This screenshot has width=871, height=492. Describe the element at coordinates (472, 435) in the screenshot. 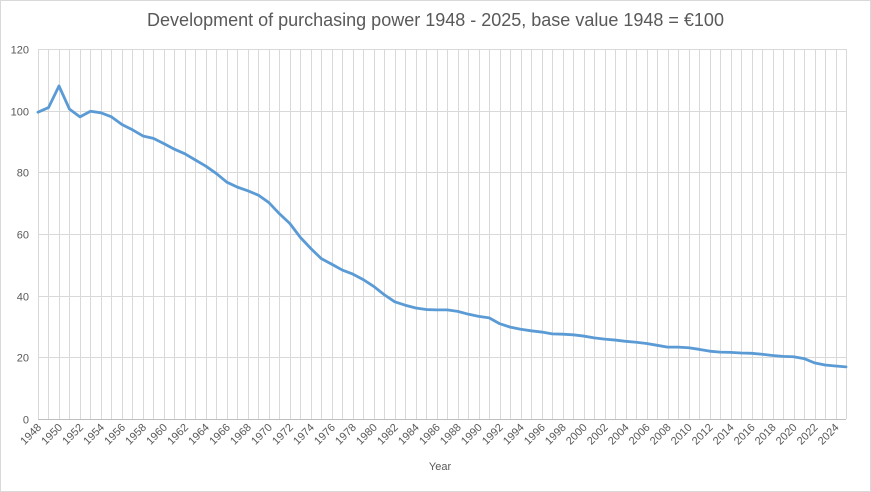

I see `x-tick-label: 1990` at that location.